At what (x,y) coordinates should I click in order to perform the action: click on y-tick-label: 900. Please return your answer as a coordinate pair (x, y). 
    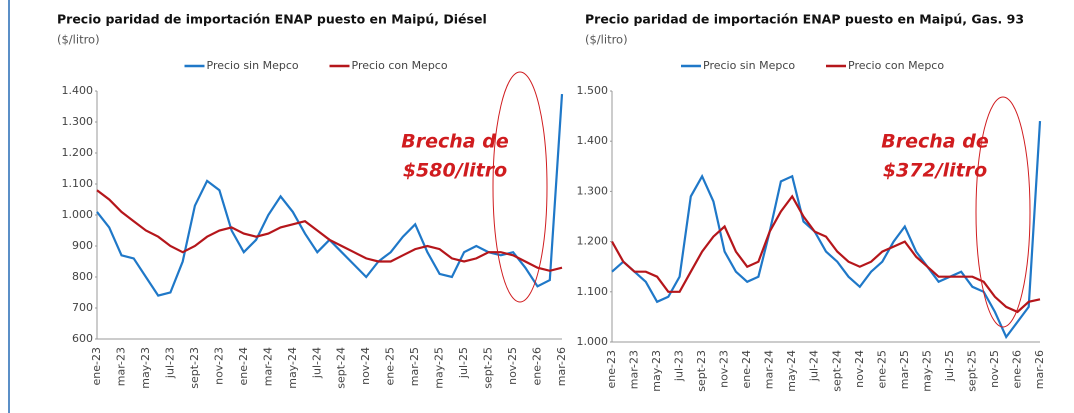
    Looking at the image, I should click on (82, 245).